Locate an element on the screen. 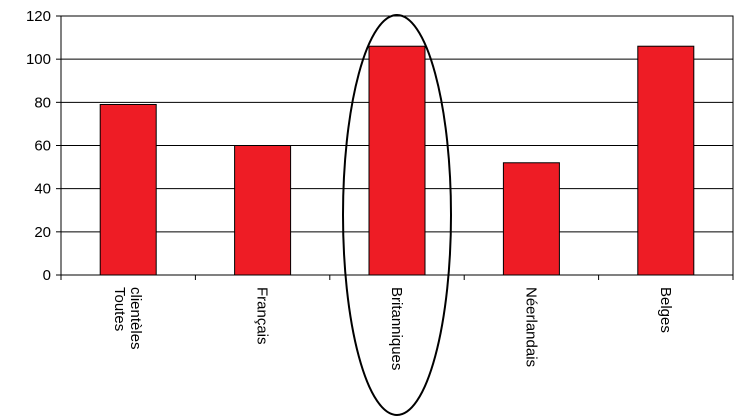 The width and height of the screenshot is (739, 418). x-category-label: Britanniques is located at coordinates (396, 328).